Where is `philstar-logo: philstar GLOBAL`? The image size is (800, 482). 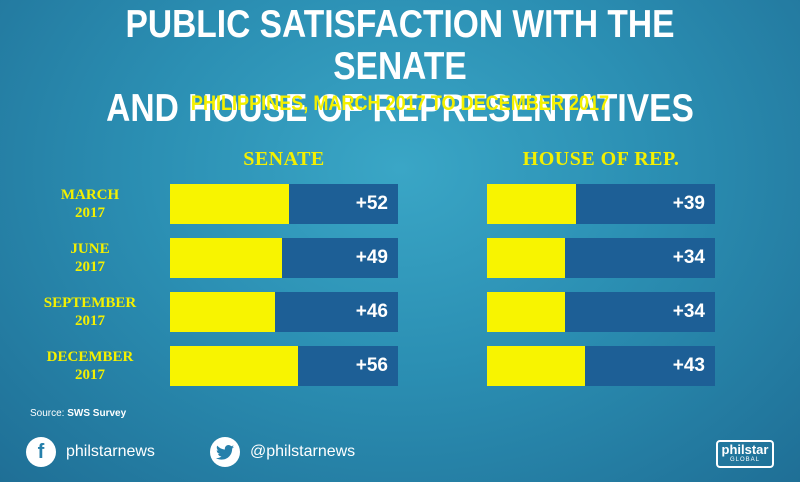 philstar-logo: philstar GLOBAL is located at coordinates (745, 454).